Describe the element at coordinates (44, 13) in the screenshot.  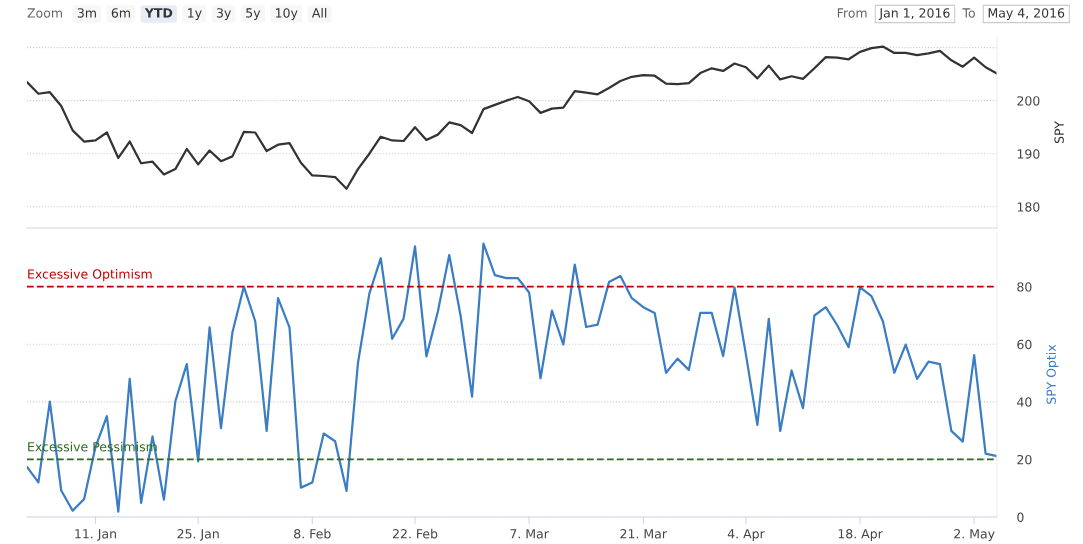
I see `text: Zoom` at that location.